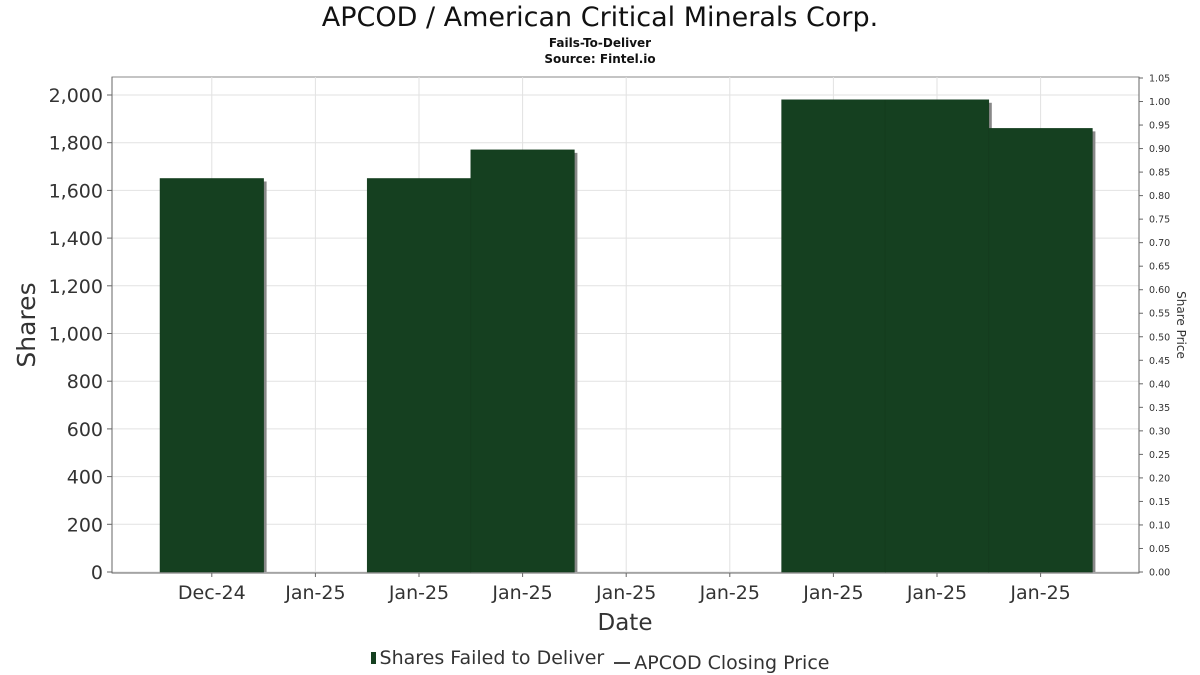 The width and height of the screenshot is (1200, 675). What do you see at coordinates (1181, 325) in the screenshot?
I see `y2-axis-title: Share Price` at bounding box center [1181, 325].